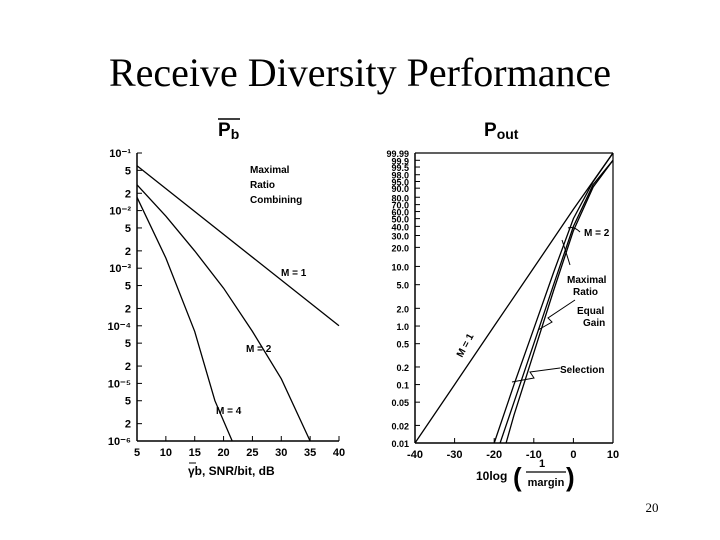  I want to click on x-tick-label: 40, so click(339, 453).